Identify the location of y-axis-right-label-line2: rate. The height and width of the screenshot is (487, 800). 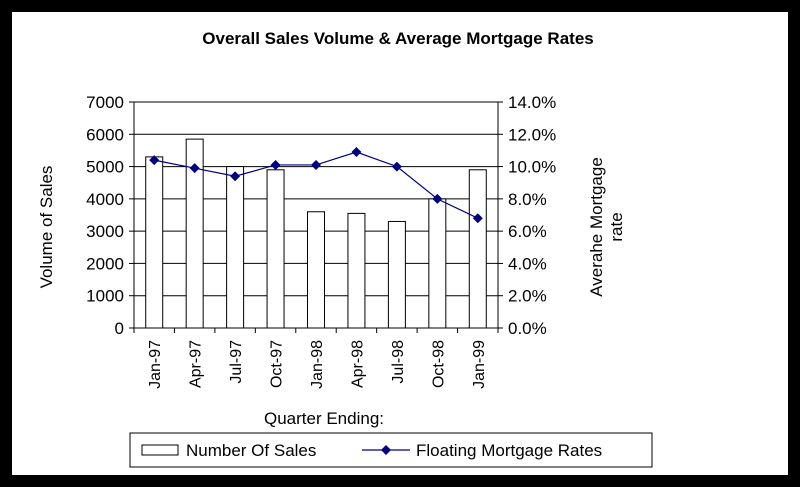
(616, 226).